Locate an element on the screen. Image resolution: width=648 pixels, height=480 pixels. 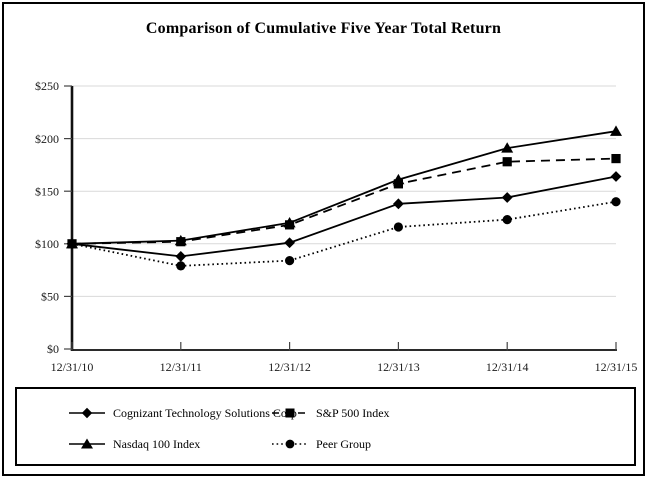
legend-sample-dashed-square-icon is located at coordinates (290, 413).